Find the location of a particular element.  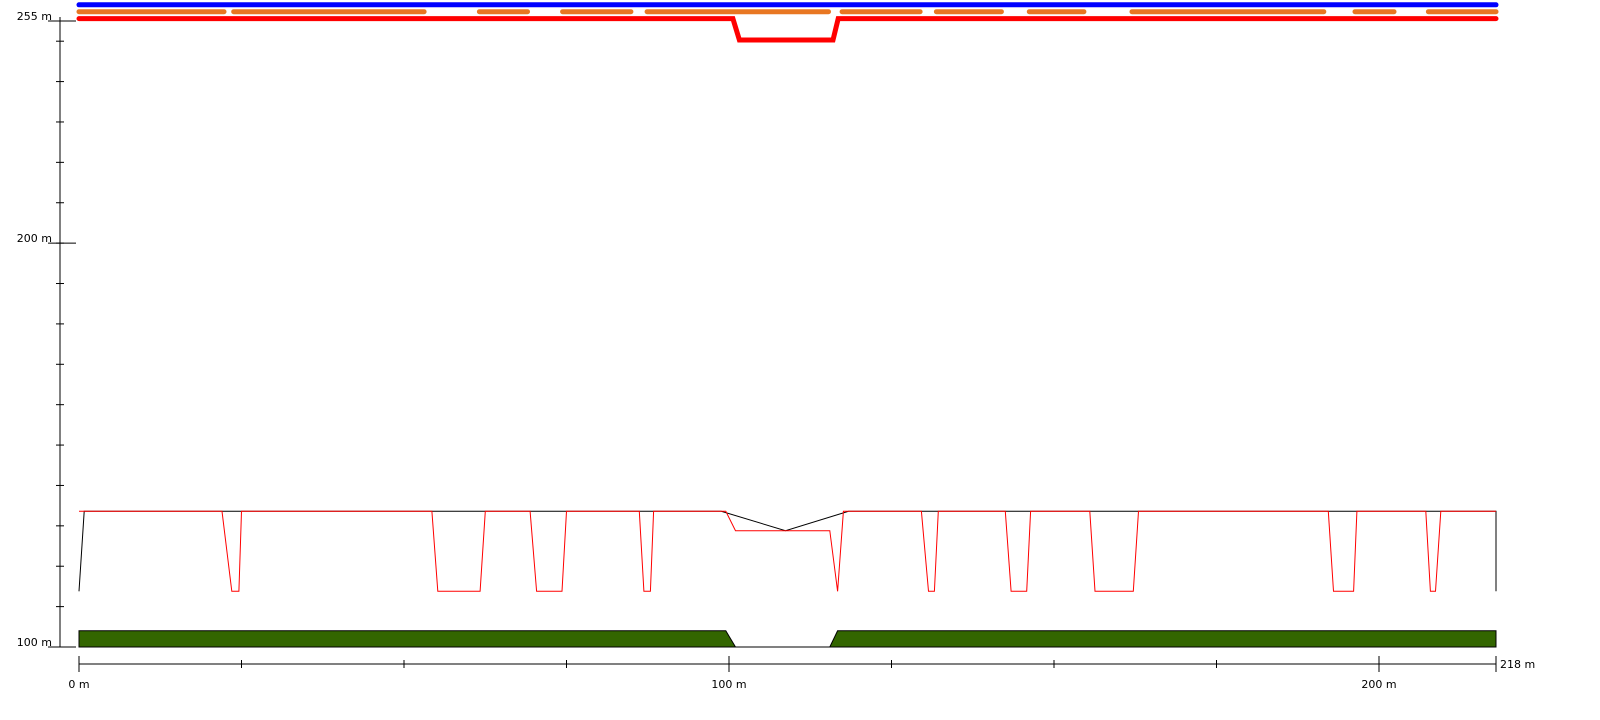

series-2-line is located at coordinates (787, 29).